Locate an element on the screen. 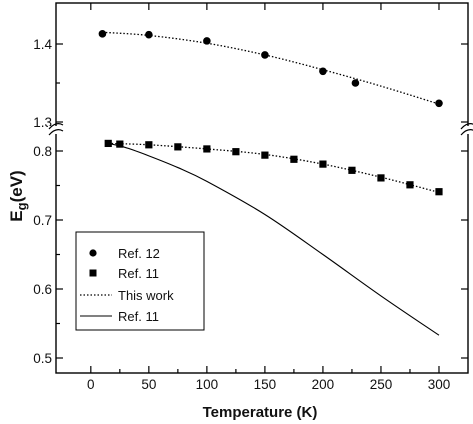  y-tick-label: 0.6 is located at coordinates (42, 289).